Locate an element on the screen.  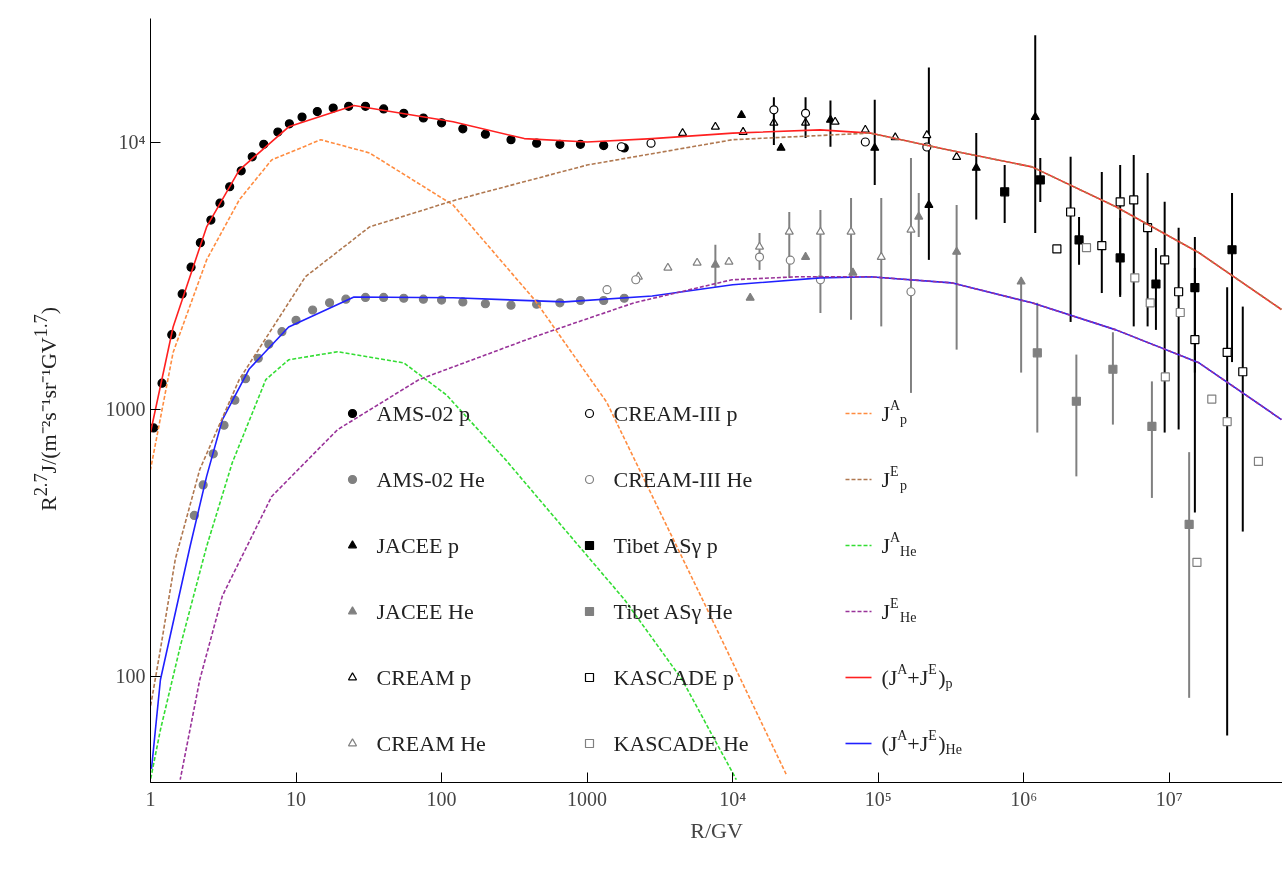
x-tick-label: 10 is located at coordinates (296, 798).